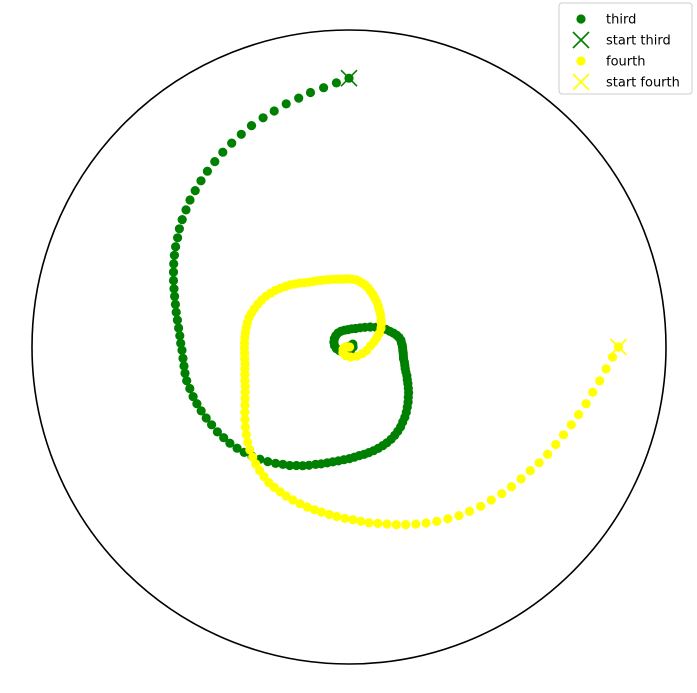 The image size is (697, 693). Describe the element at coordinates (638, 41) in the screenshot. I see `legend-label-start-third: start third` at that location.